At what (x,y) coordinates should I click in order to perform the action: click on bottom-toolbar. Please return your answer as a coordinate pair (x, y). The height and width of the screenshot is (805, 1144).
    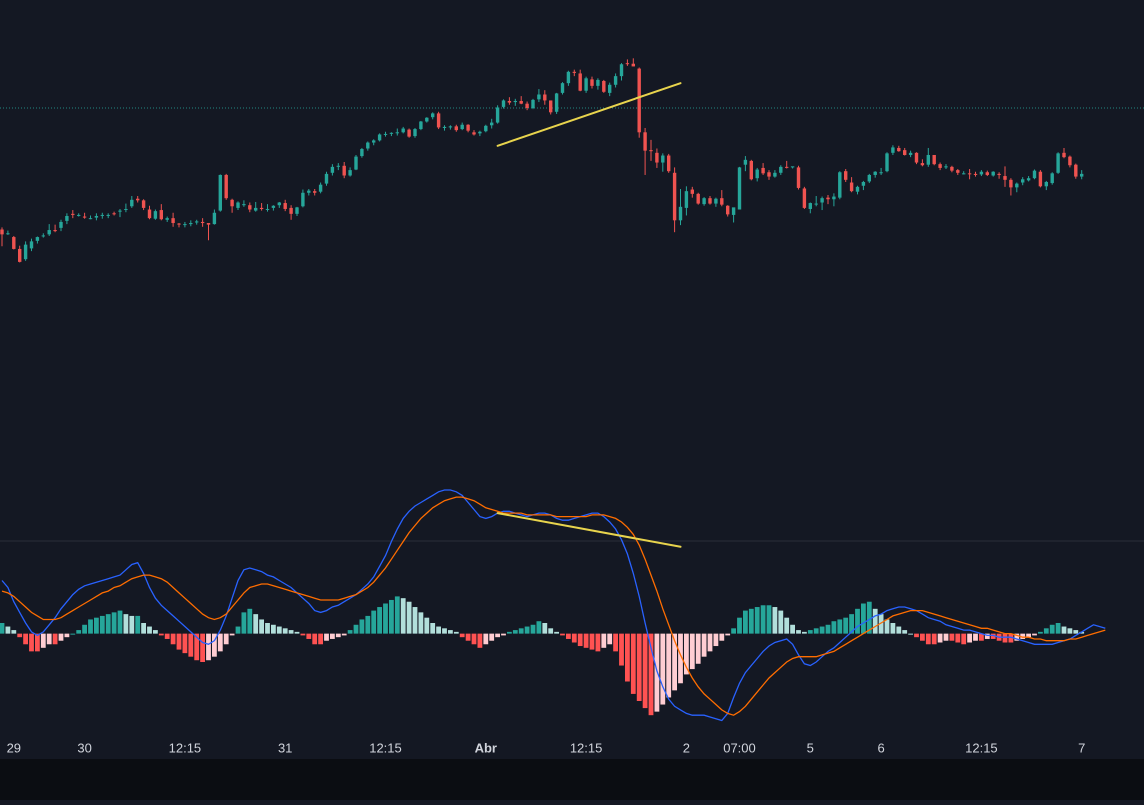
    Looking at the image, I should click on (572, 779).